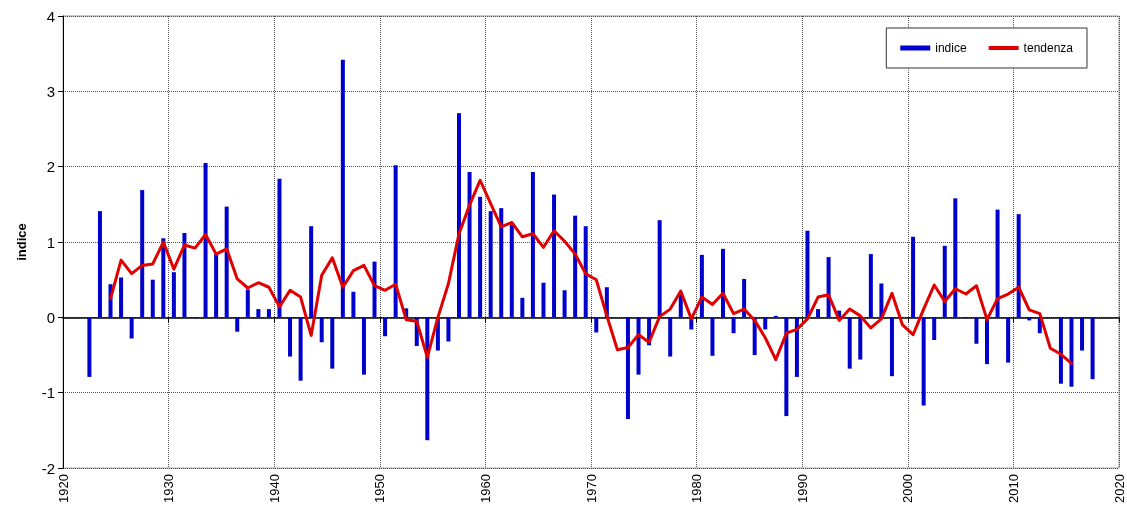 The height and width of the screenshot is (506, 1127). I want to click on x-tick-label: 1970, so click(591, 488).